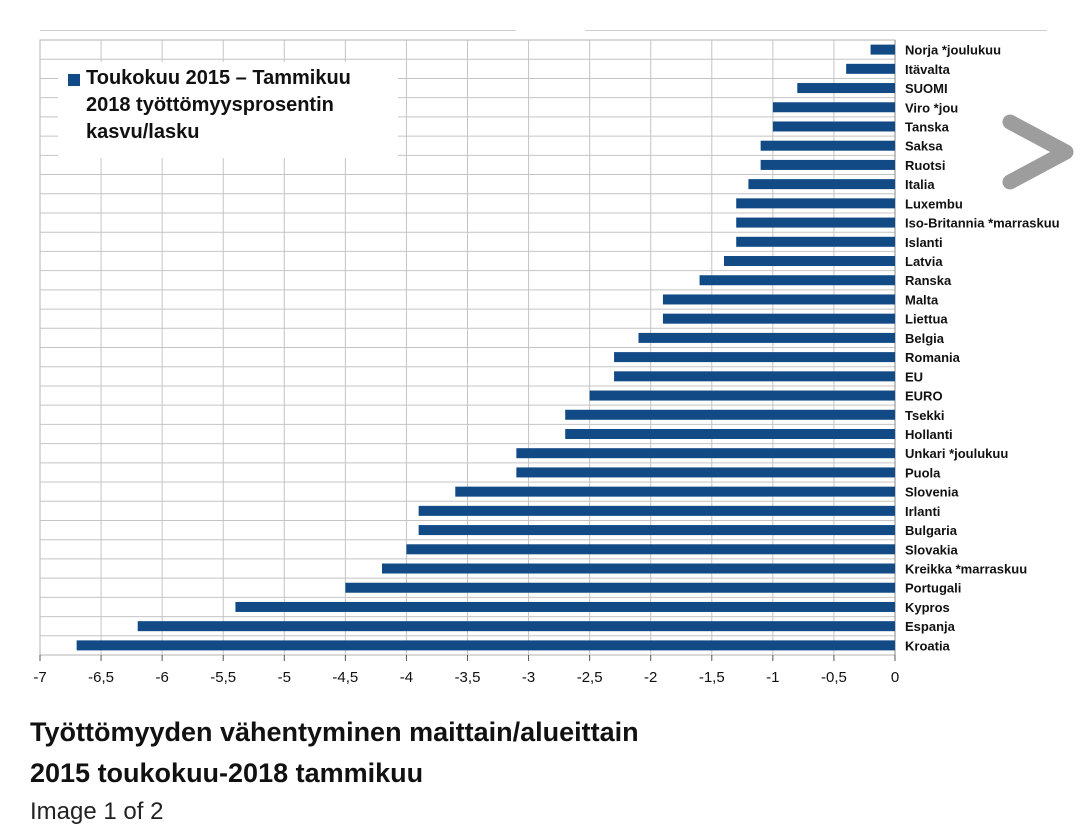 The height and width of the screenshot is (826, 1080). What do you see at coordinates (468, 677) in the screenshot?
I see `x-tick-label: -3,5` at bounding box center [468, 677].